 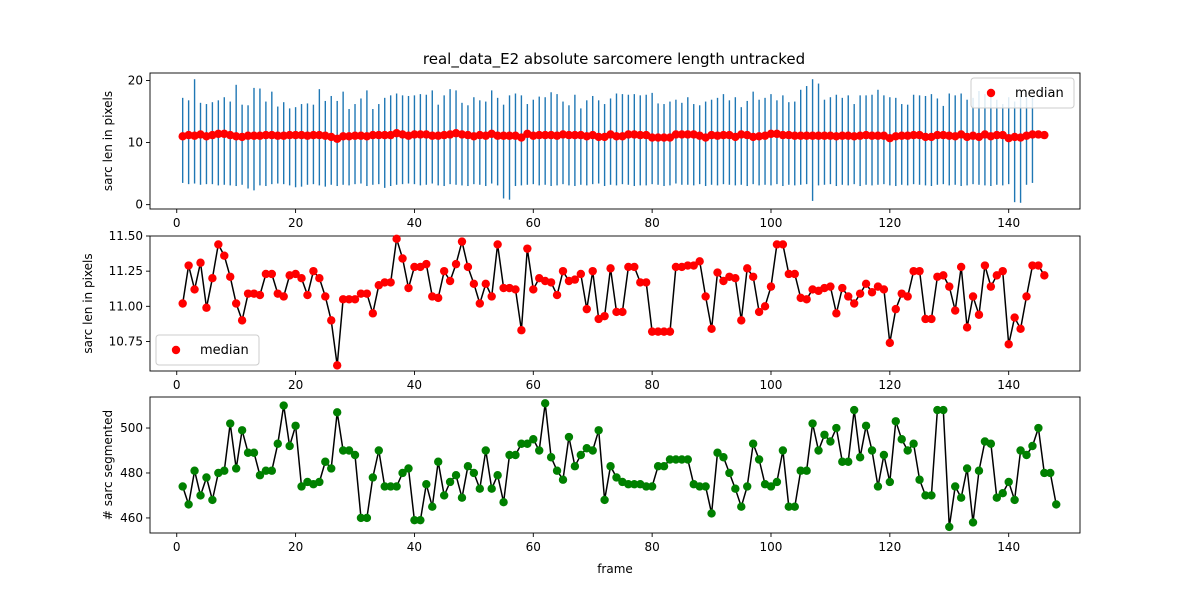 I want to click on y-tick-label: 460, so click(x=131, y=518).